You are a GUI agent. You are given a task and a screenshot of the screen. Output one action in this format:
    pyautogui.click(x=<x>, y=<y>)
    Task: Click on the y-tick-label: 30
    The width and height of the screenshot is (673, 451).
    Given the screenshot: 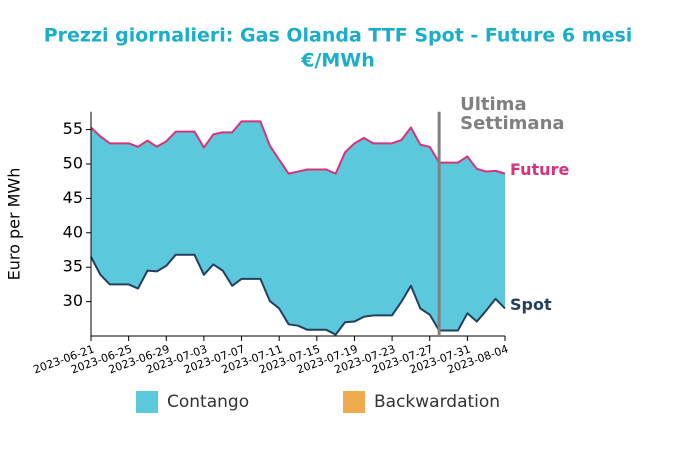 What is the action you would take?
    pyautogui.click(x=73, y=300)
    